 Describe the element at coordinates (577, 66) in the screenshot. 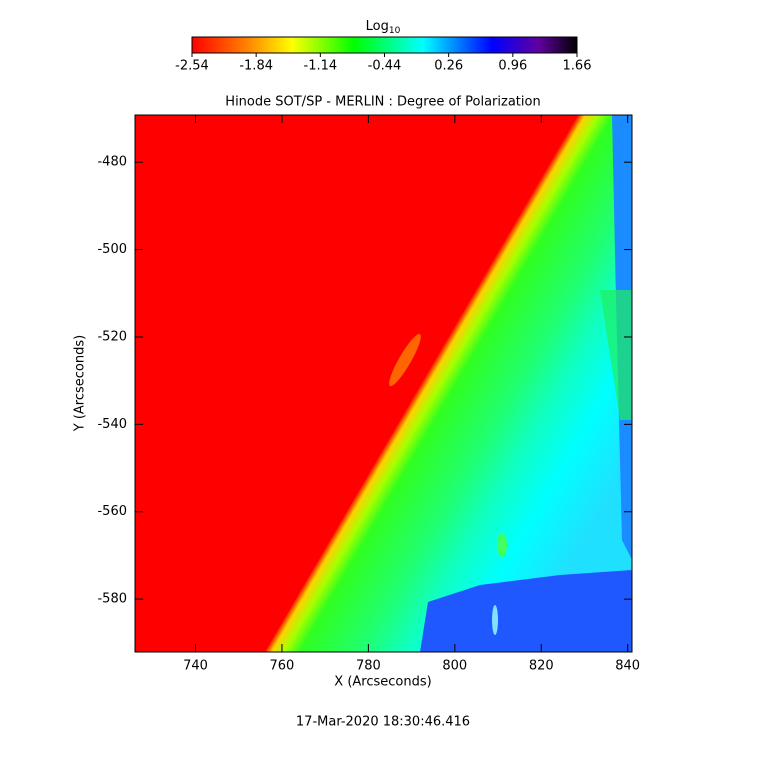

I see `colorbar-tick-label: 1.66` at that location.